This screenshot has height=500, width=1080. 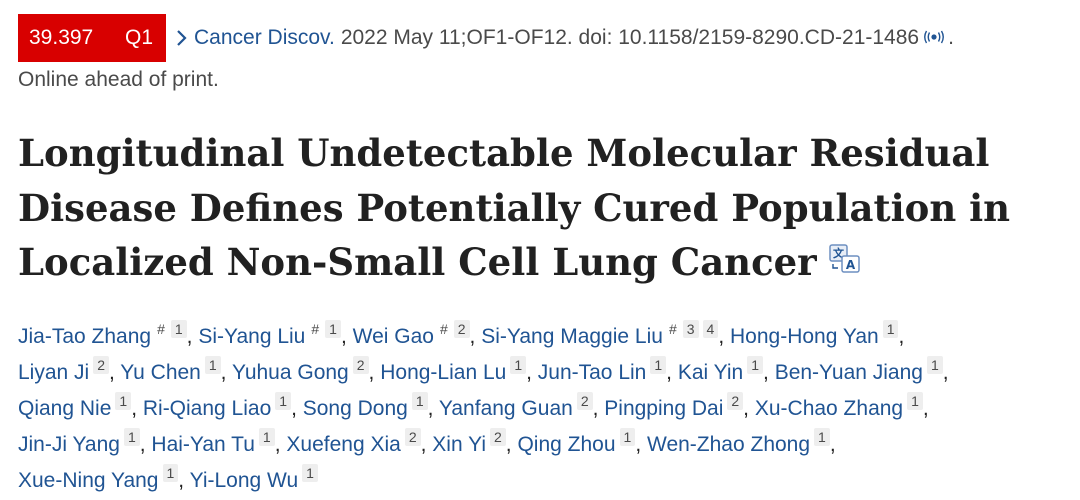 I want to click on author-link: Jin-Ji Yang, so click(x=69, y=444).